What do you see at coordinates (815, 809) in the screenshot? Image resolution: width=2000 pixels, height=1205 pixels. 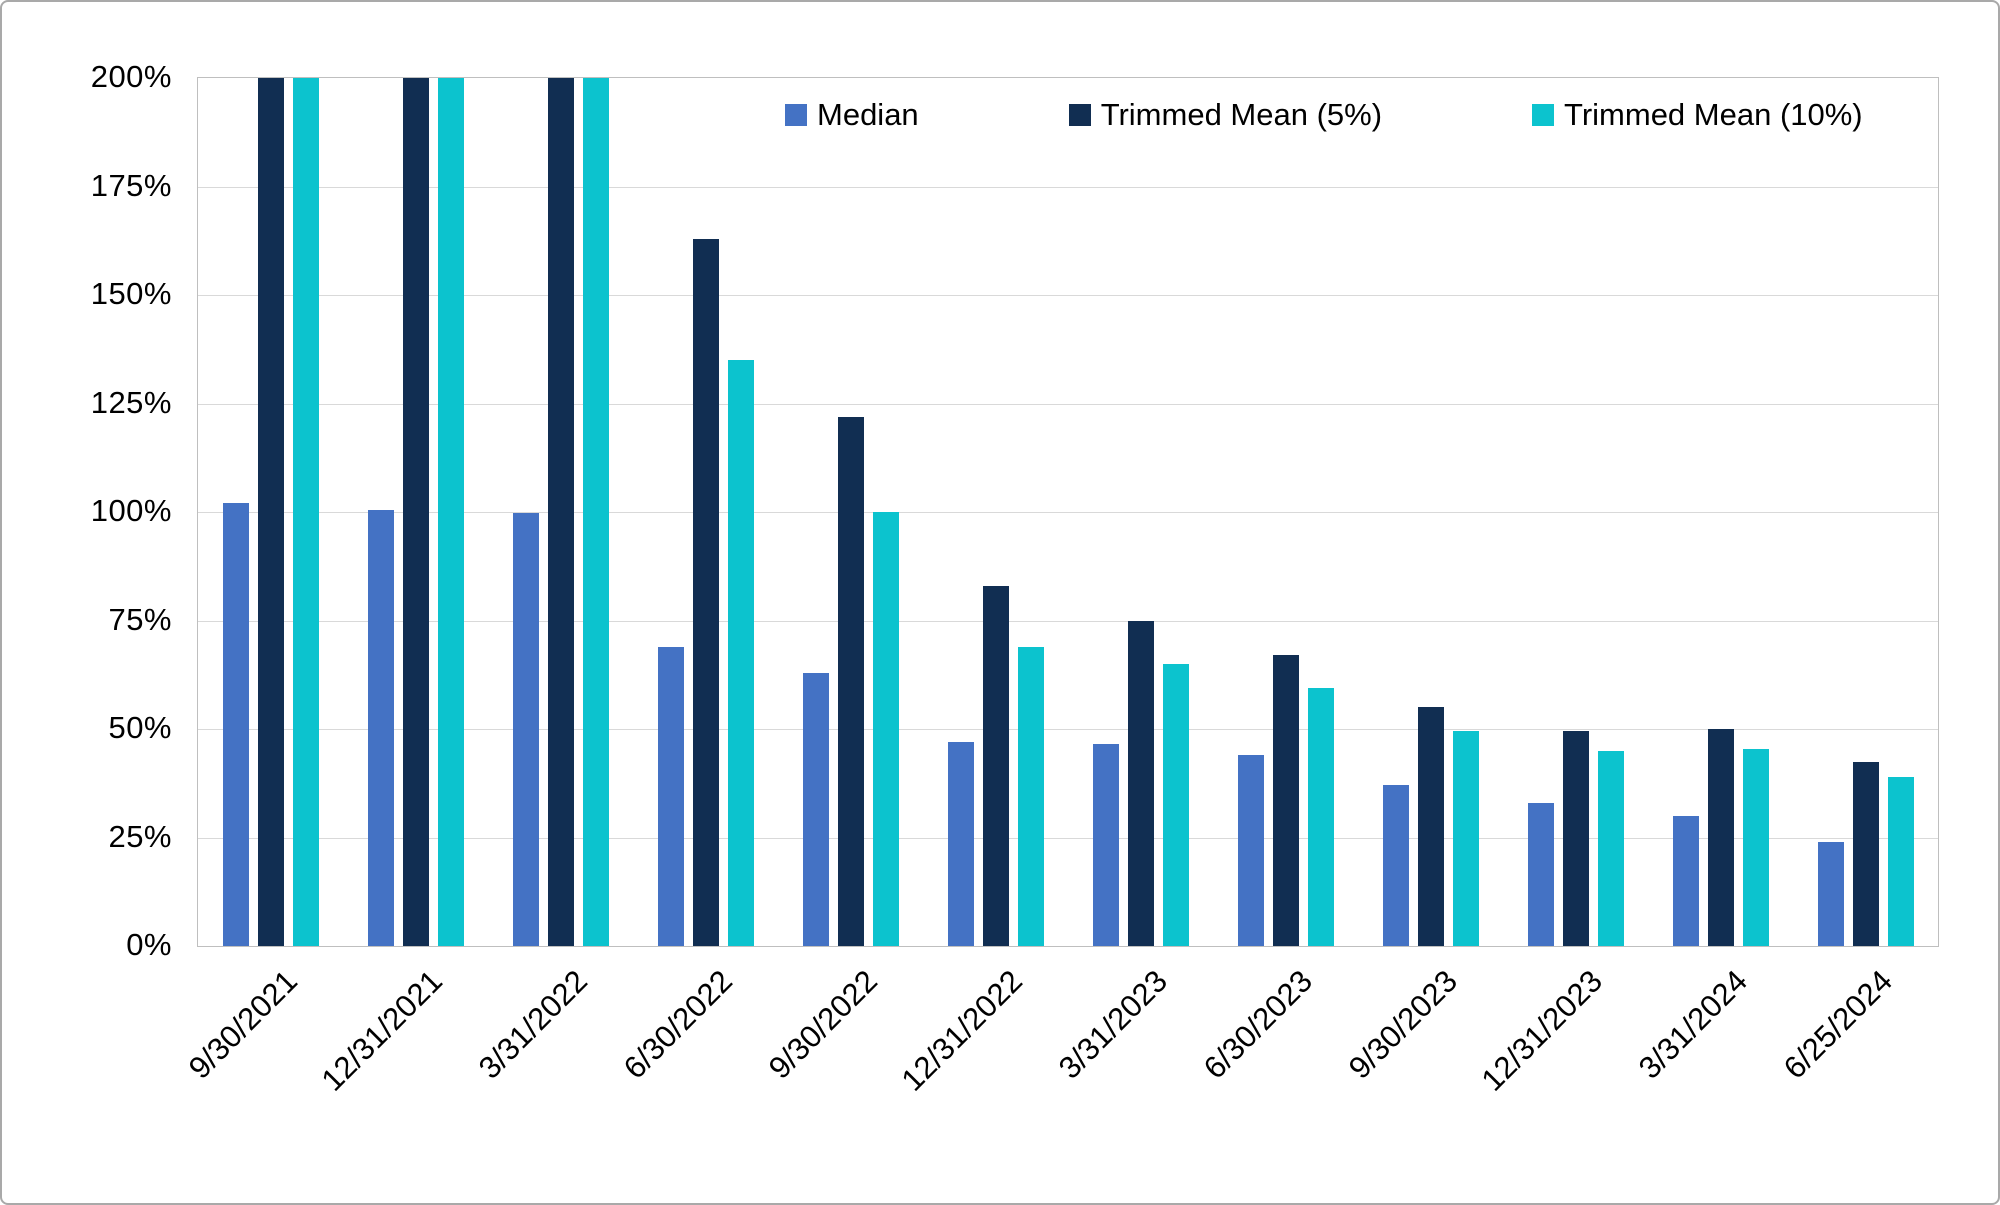 I see `bar-median-9-30-2022` at bounding box center [815, 809].